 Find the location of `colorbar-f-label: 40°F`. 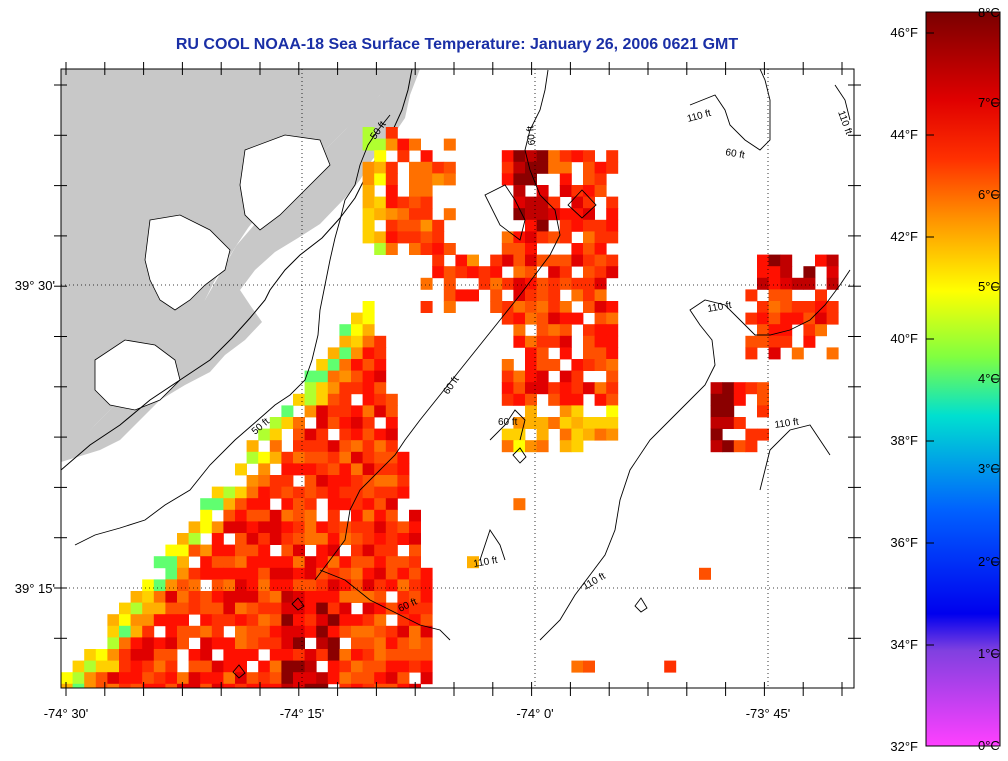

colorbar-f-label: 40°F is located at coordinates (904, 338).